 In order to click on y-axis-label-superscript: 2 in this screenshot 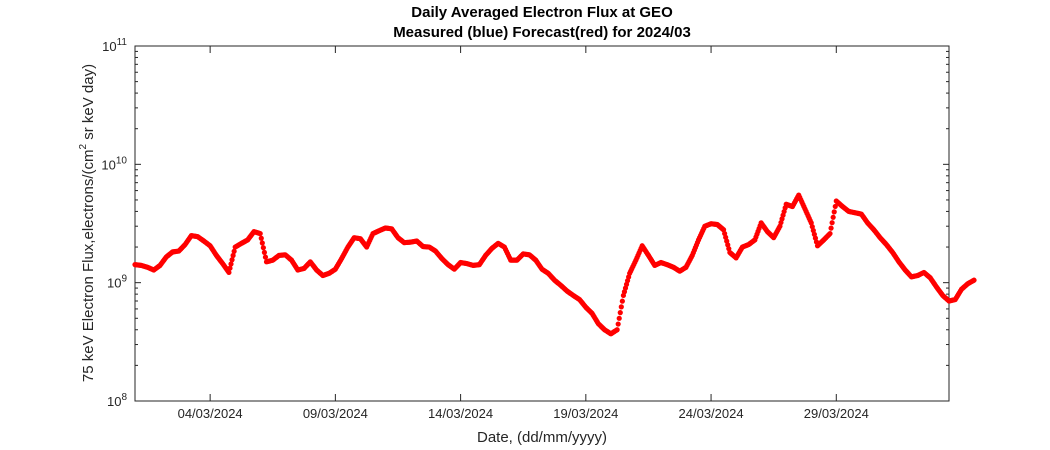, I will do `click(83, 147)`.